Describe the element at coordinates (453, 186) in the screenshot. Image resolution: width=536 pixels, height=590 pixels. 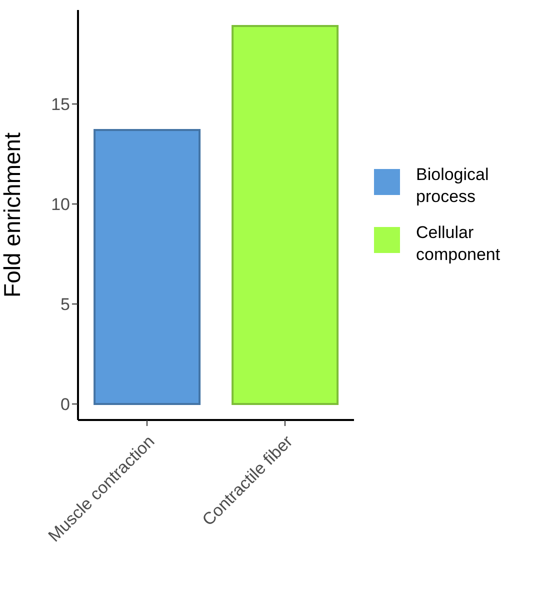
I see `legend-label: Biological process` at that location.